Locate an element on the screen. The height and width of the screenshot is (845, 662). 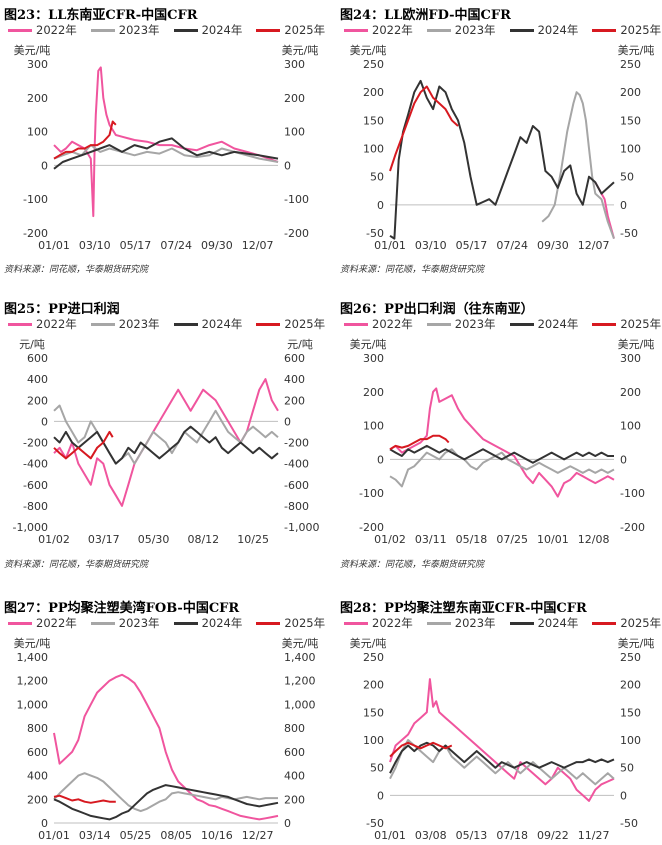
chart-title: 图23：LL东南亚CFR-中国CFR is located at coordinates (101, 15).